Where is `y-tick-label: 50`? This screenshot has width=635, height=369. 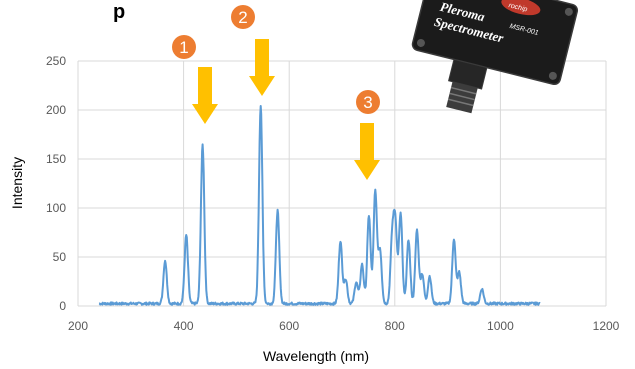
y-tick-label: 50 is located at coordinates (60, 257).